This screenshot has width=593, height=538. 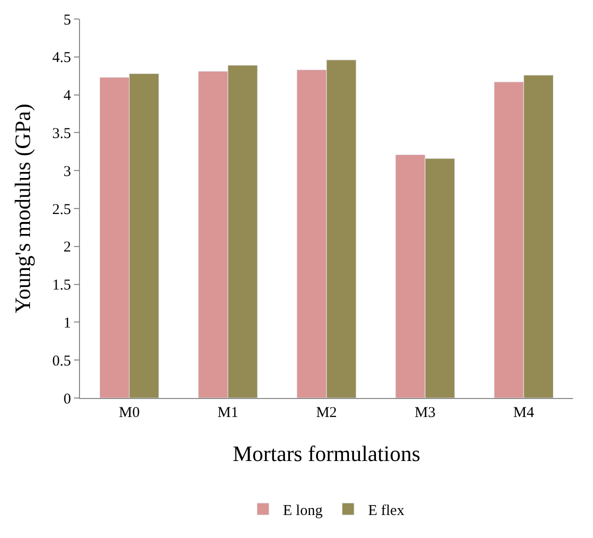 What do you see at coordinates (67, 20) in the screenshot?
I see `y-tick-label: 5` at bounding box center [67, 20].